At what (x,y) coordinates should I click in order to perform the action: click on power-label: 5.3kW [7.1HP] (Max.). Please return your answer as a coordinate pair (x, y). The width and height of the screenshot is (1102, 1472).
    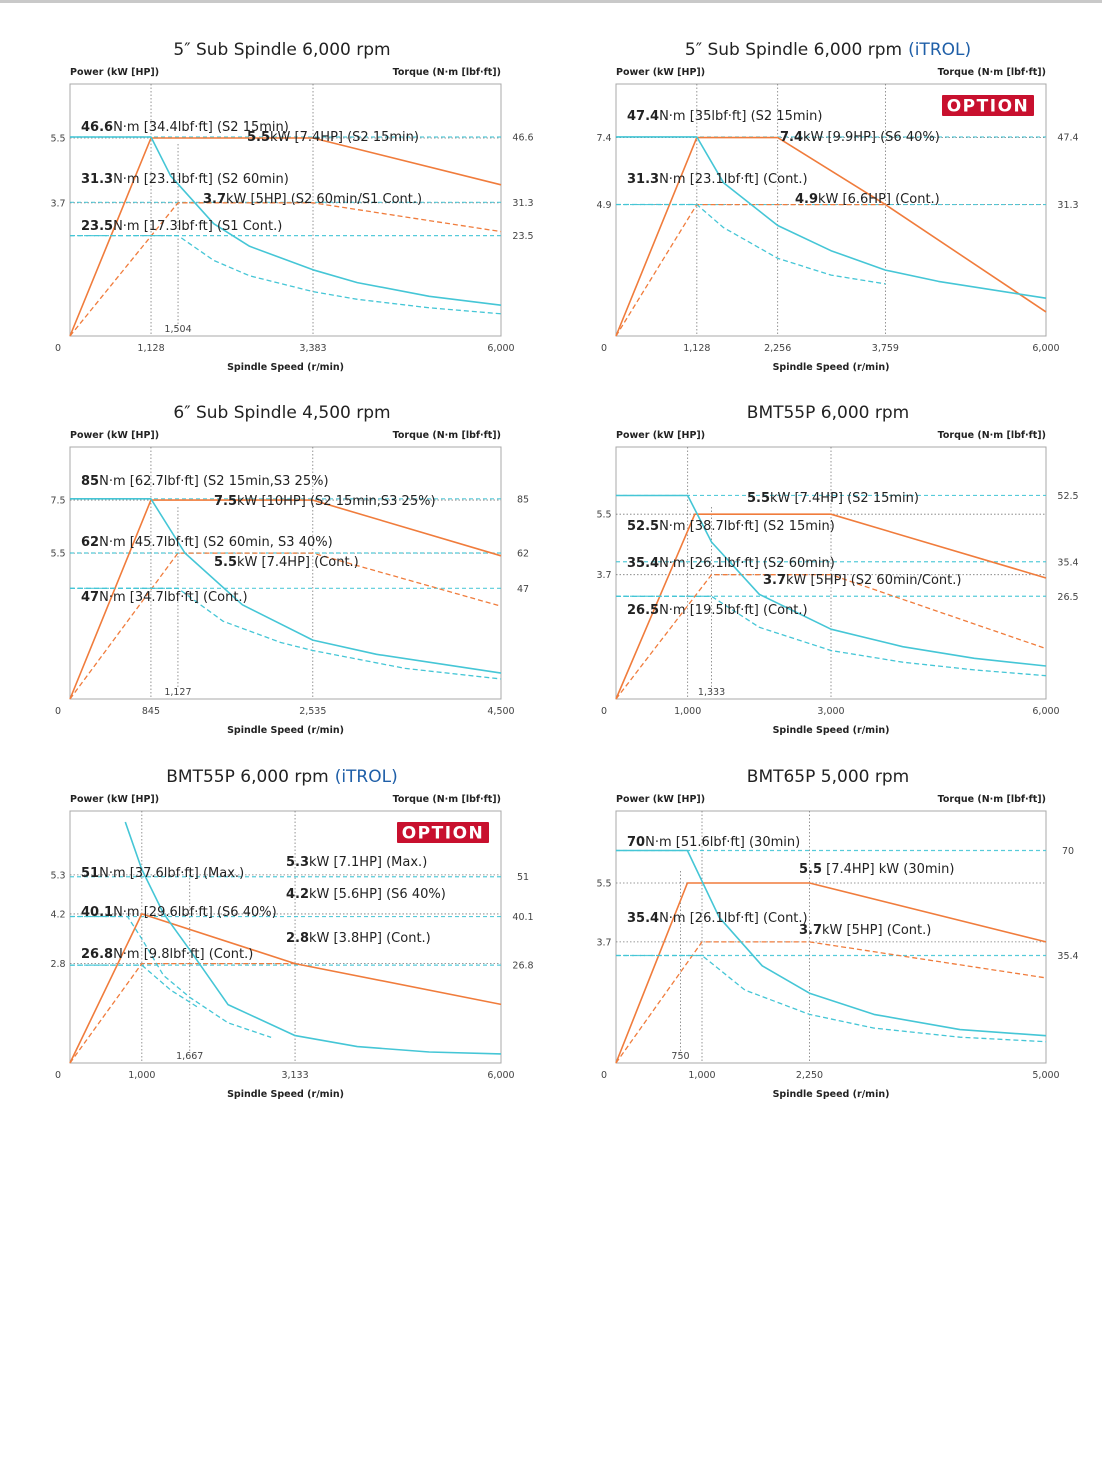
    Looking at the image, I should click on (356, 862).